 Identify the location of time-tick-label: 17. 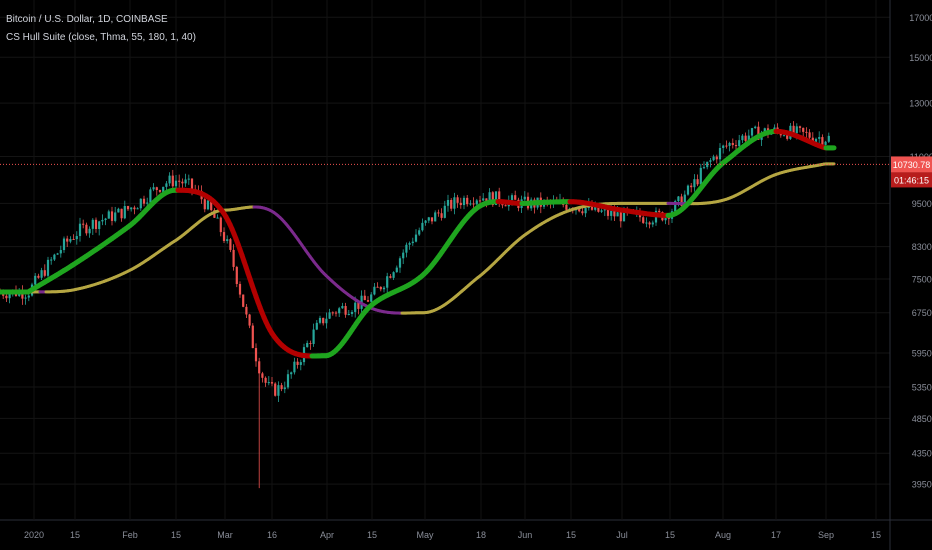
(776, 535).